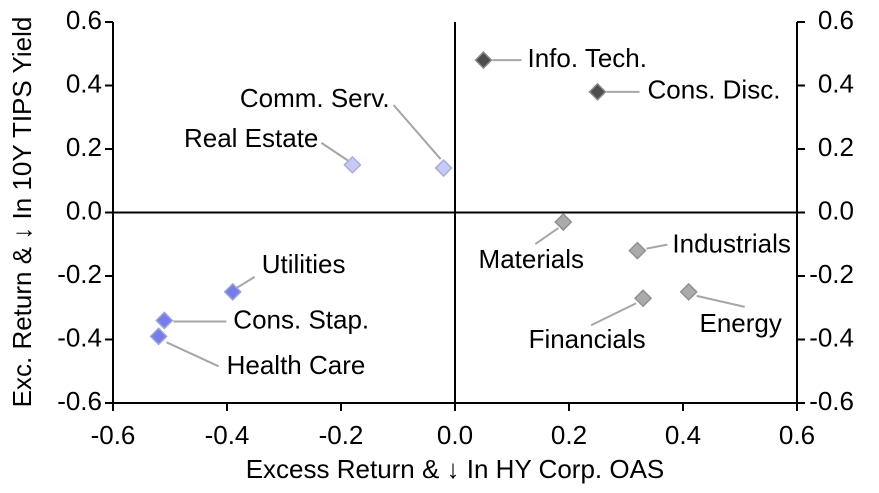  What do you see at coordinates (741, 323) in the screenshot?
I see `point-label-energy: Energy` at bounding box center [741, 323].